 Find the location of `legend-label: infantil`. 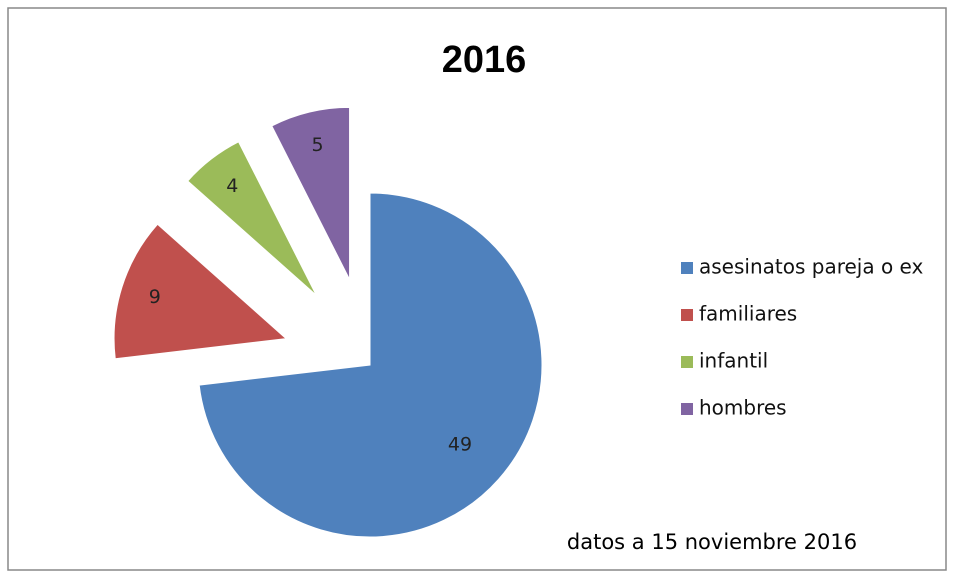

legend-label: infantil is located at coordinates (733, 361).